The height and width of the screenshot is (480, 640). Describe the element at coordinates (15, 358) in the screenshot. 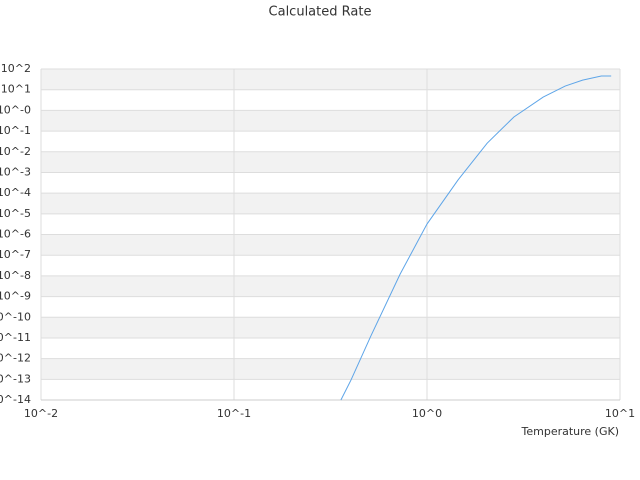

I see `y-tick-label: 10^-12` at that location.